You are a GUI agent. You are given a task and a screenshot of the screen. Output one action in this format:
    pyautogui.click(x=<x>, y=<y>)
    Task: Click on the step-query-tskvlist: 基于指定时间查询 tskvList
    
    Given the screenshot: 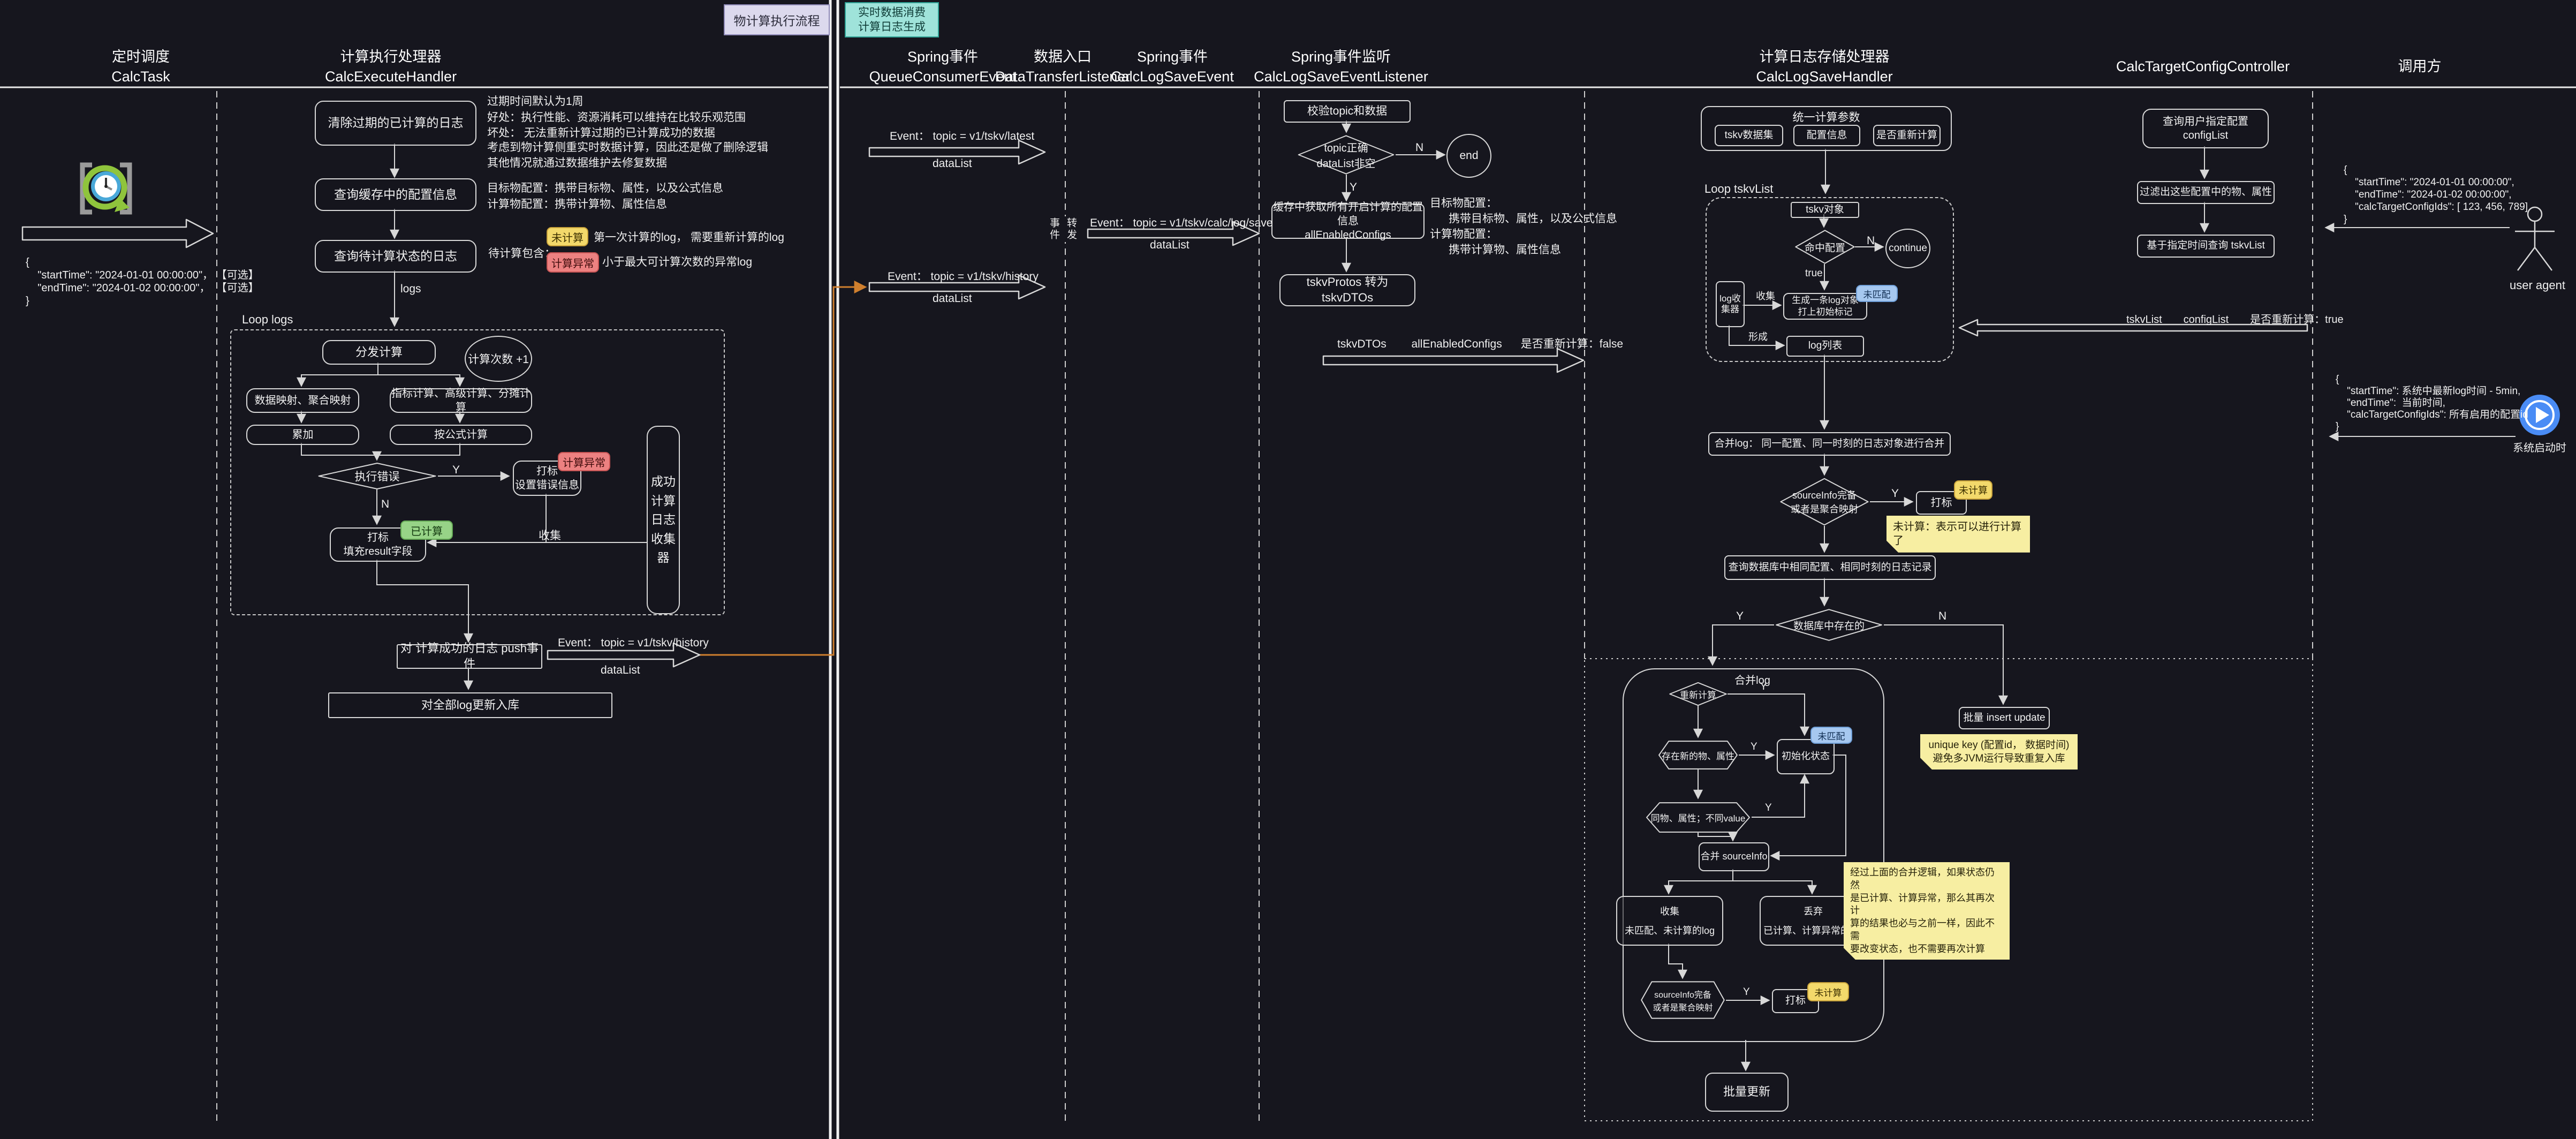 What is the action you would take?
    pyautogui.click(x=2206, y=246)
    